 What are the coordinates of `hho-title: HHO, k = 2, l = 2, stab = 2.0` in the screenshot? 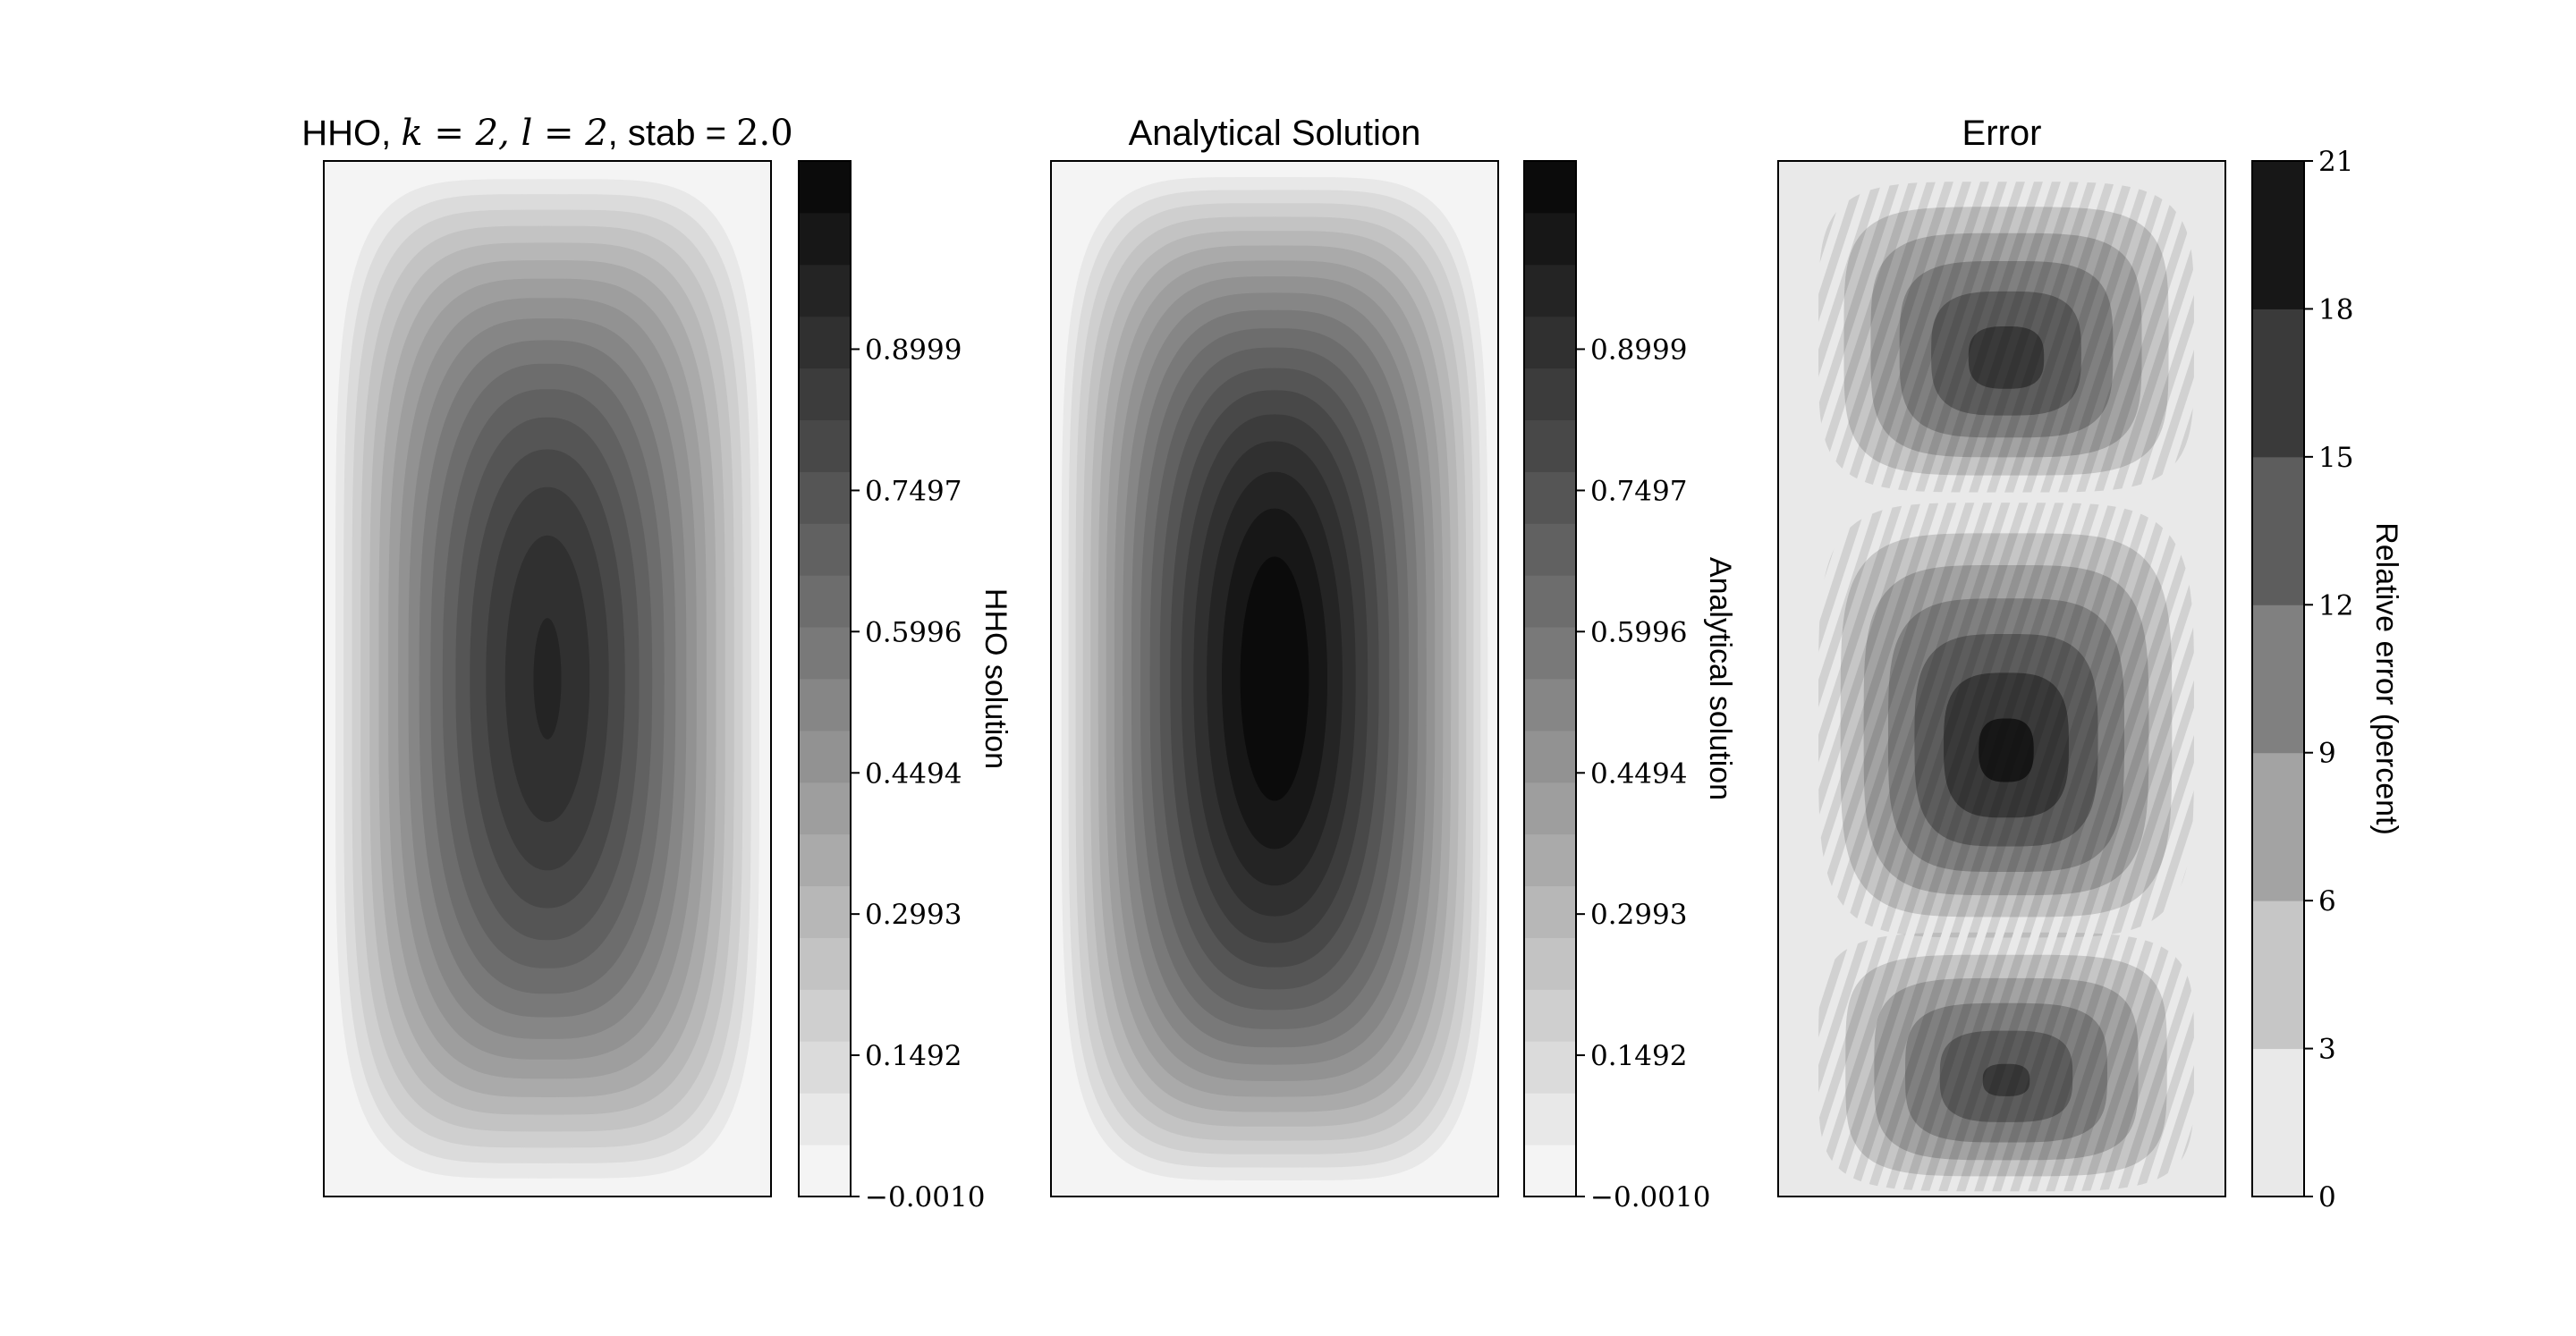 It's located at (546, 133).